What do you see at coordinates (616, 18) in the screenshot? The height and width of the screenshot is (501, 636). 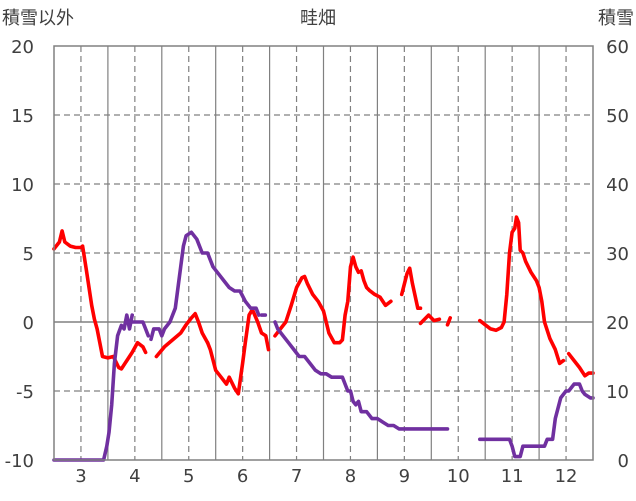 I see `right-axis-label: 積雪` at bounding box center [616, 18].